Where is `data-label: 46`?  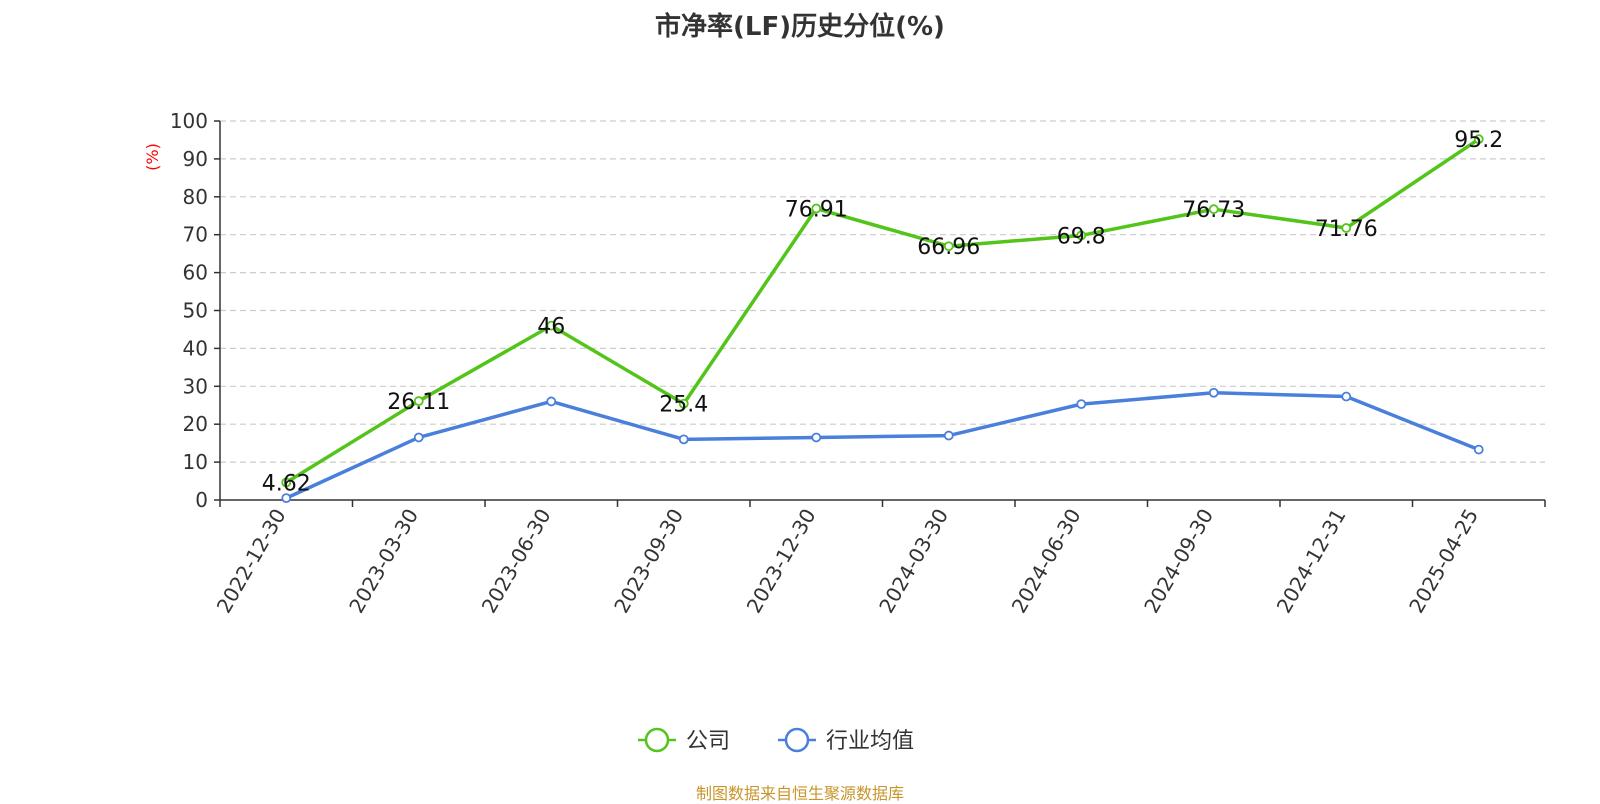
data-label: 46 is located at coordinates (551, 327).